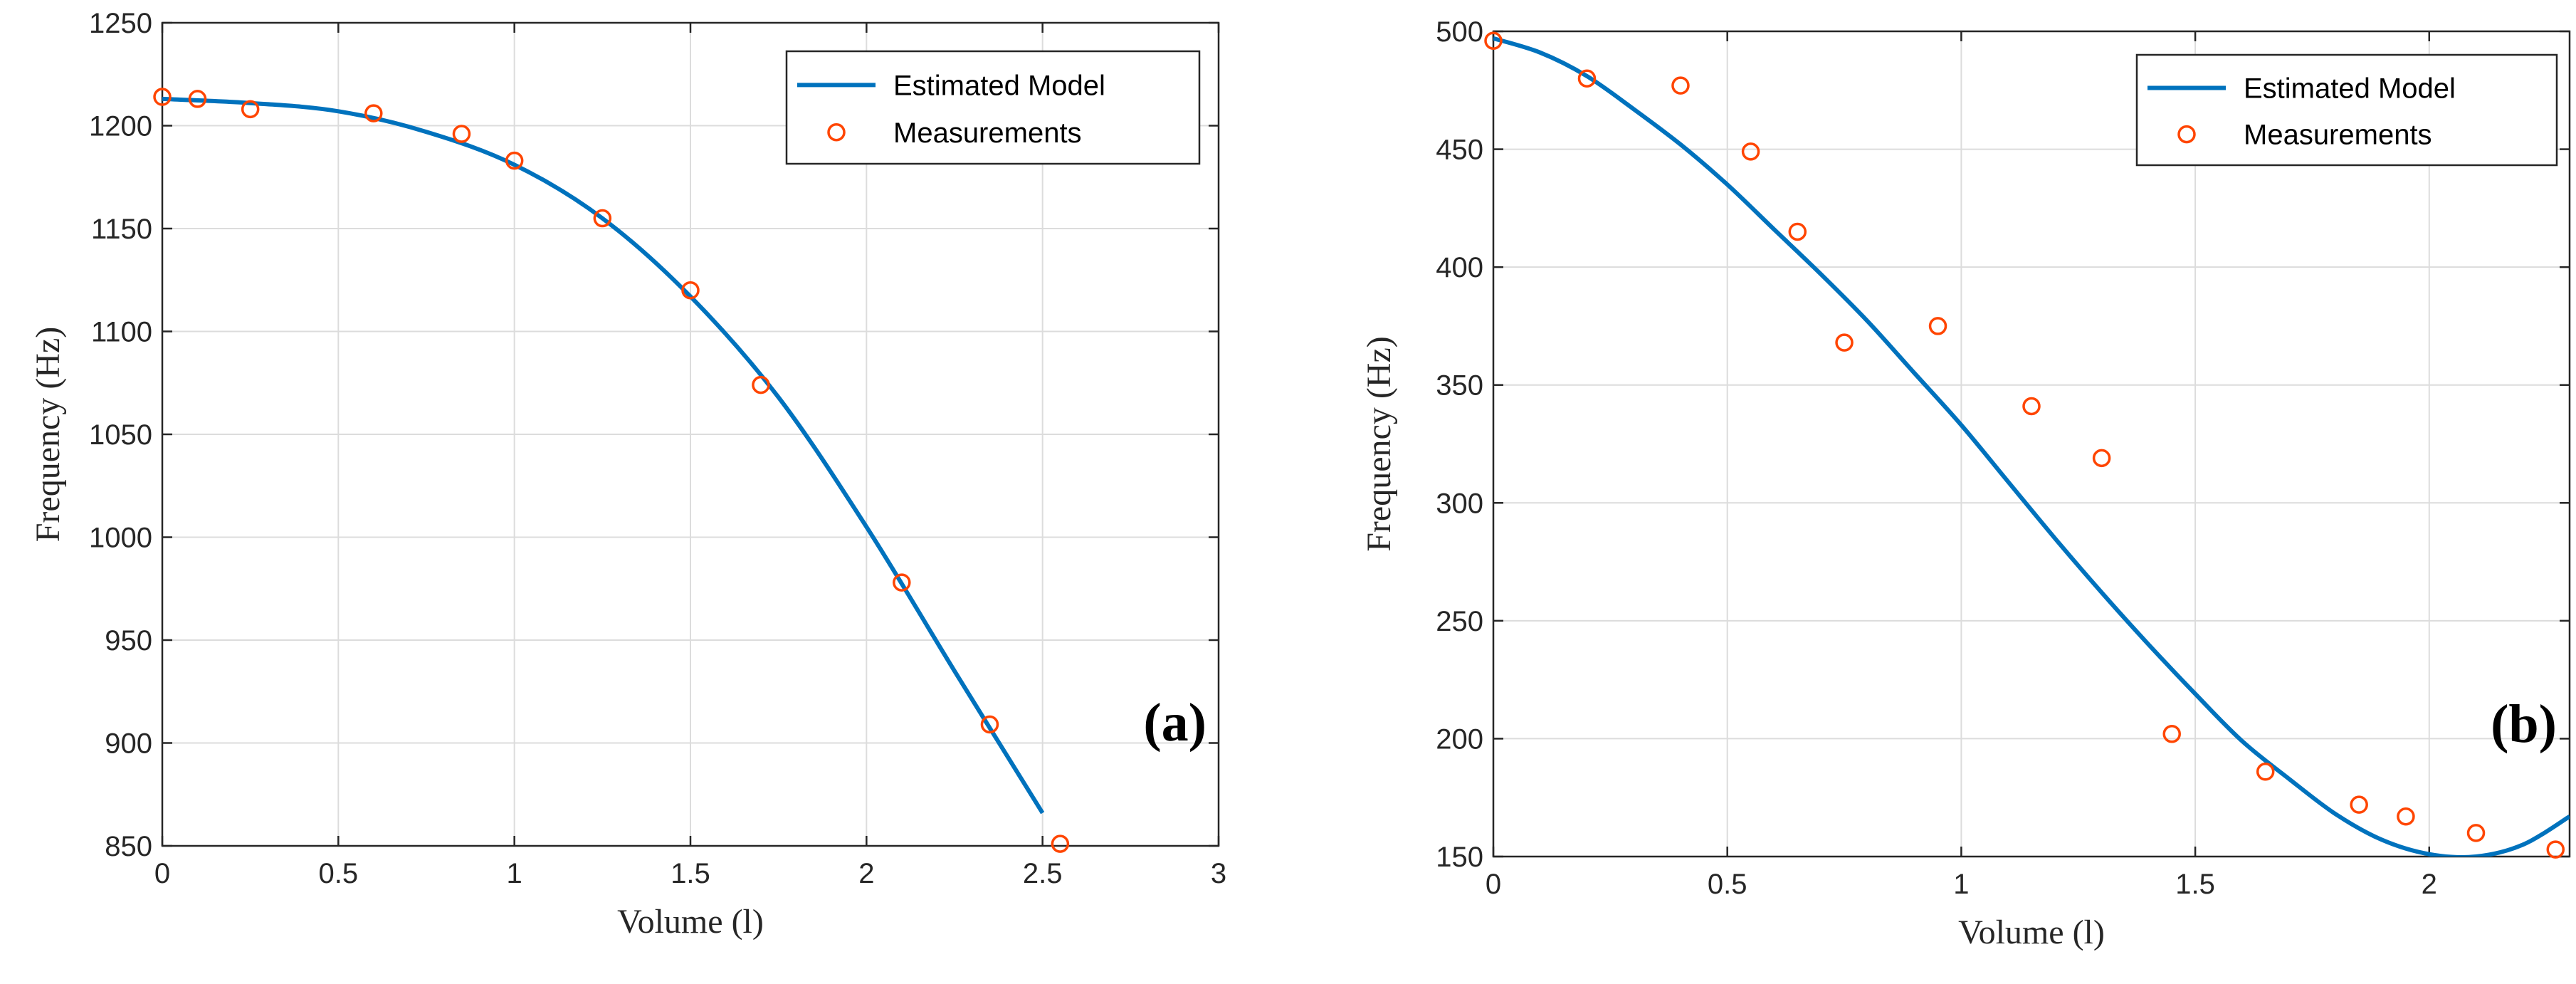 This screenshot has height=984, width=2576. Describe the element at coordinates (121, 126) in the screenshot. I see `y-tick-label: 1200` at that location.